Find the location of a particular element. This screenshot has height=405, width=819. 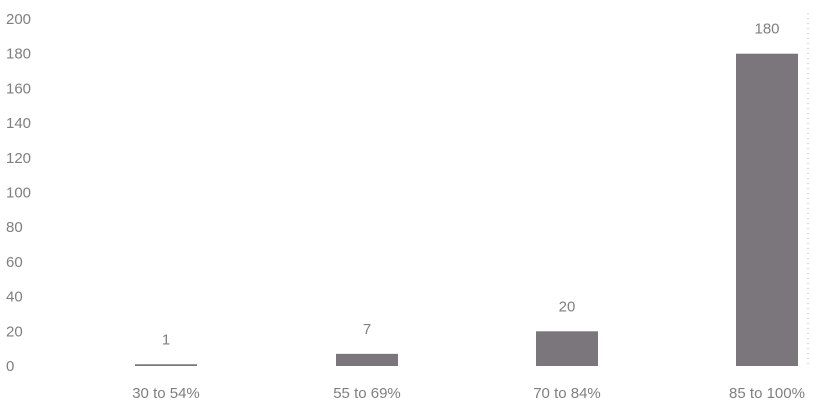

data-label: 1 is located at coordinates (166, 339).